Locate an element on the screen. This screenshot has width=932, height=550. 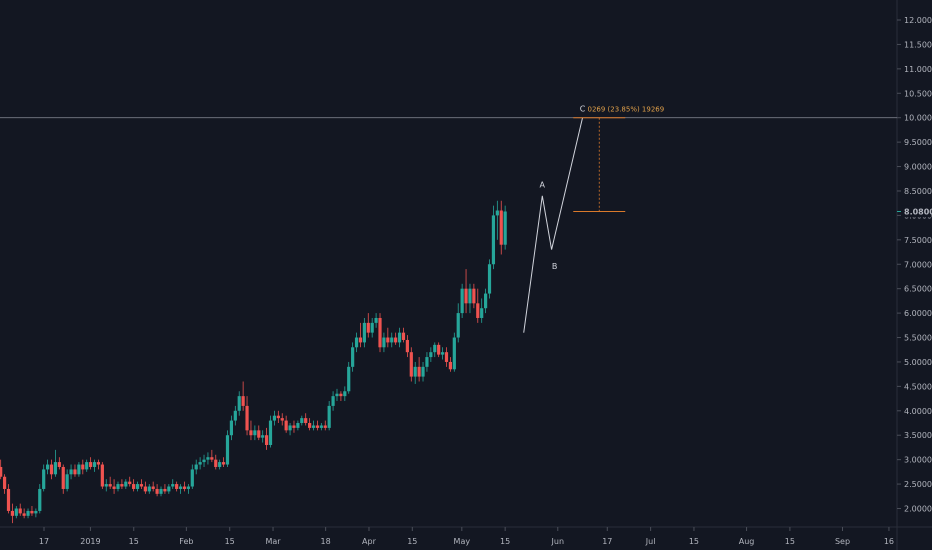
time-tick-label: 15 is located at coordinates (230, 541).